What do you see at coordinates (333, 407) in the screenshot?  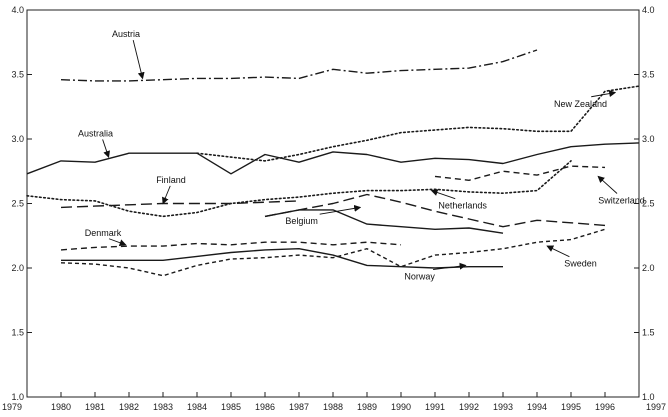 I see `x-tick-label: 1988` at bounding box center [333, 407].